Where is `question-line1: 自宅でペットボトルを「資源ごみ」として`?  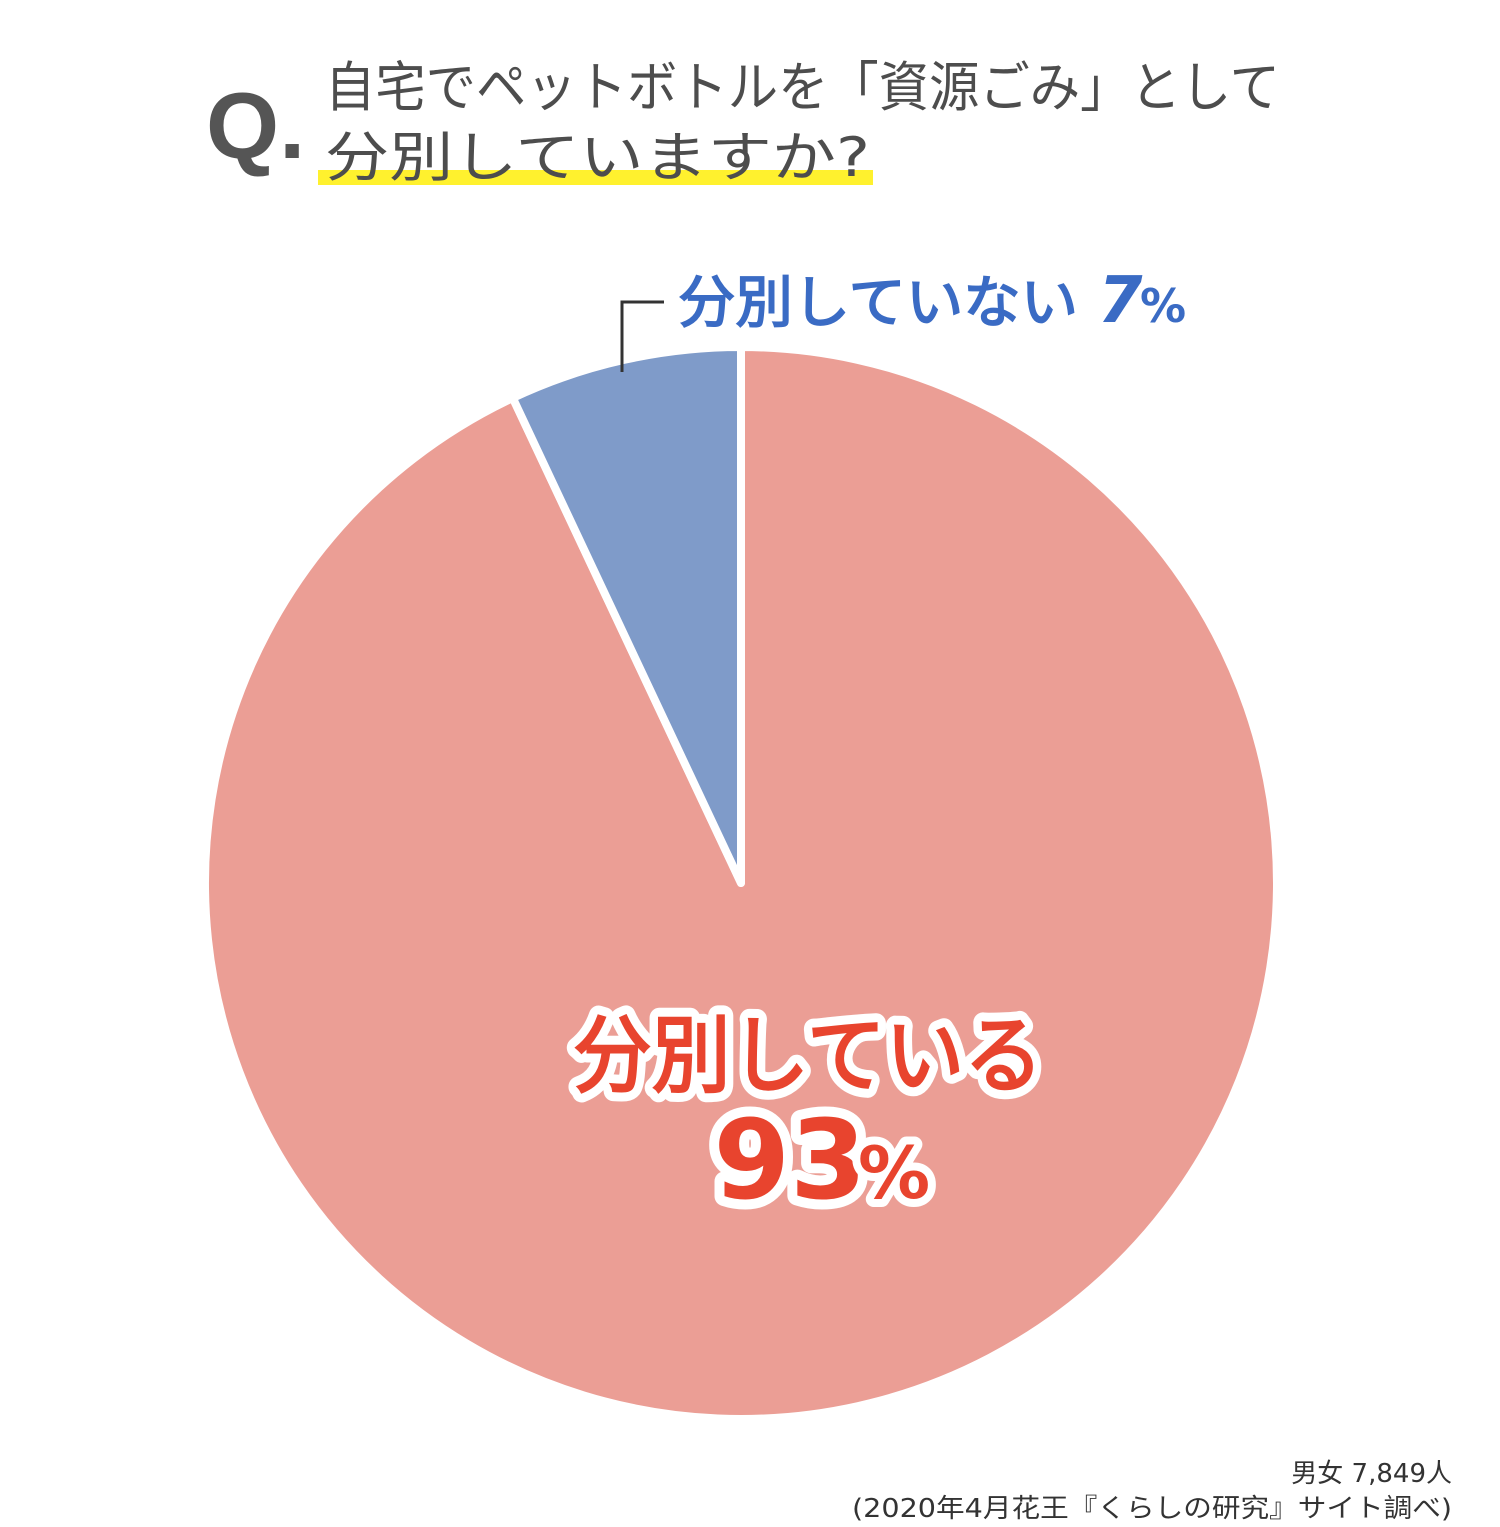
question-line1: 自宅でペットボトルを「資源ごみ」として is located at coordinates (802, 87).